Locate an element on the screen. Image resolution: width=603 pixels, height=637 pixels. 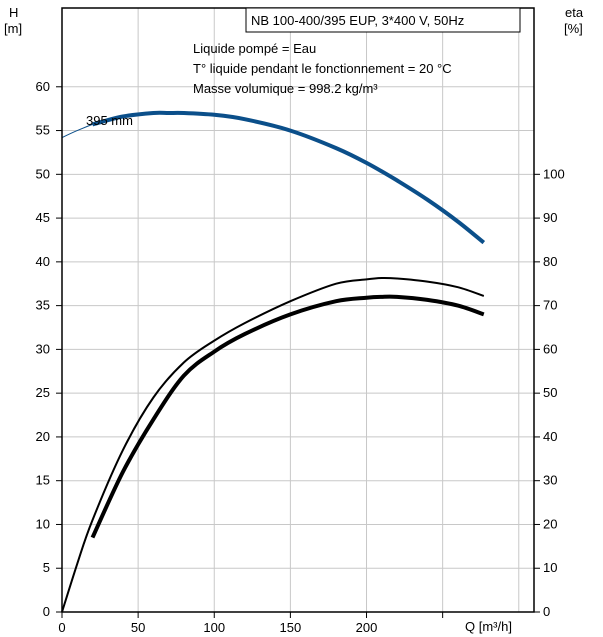
right-tick-label-90: 90 is located at coordinates (550, 217).